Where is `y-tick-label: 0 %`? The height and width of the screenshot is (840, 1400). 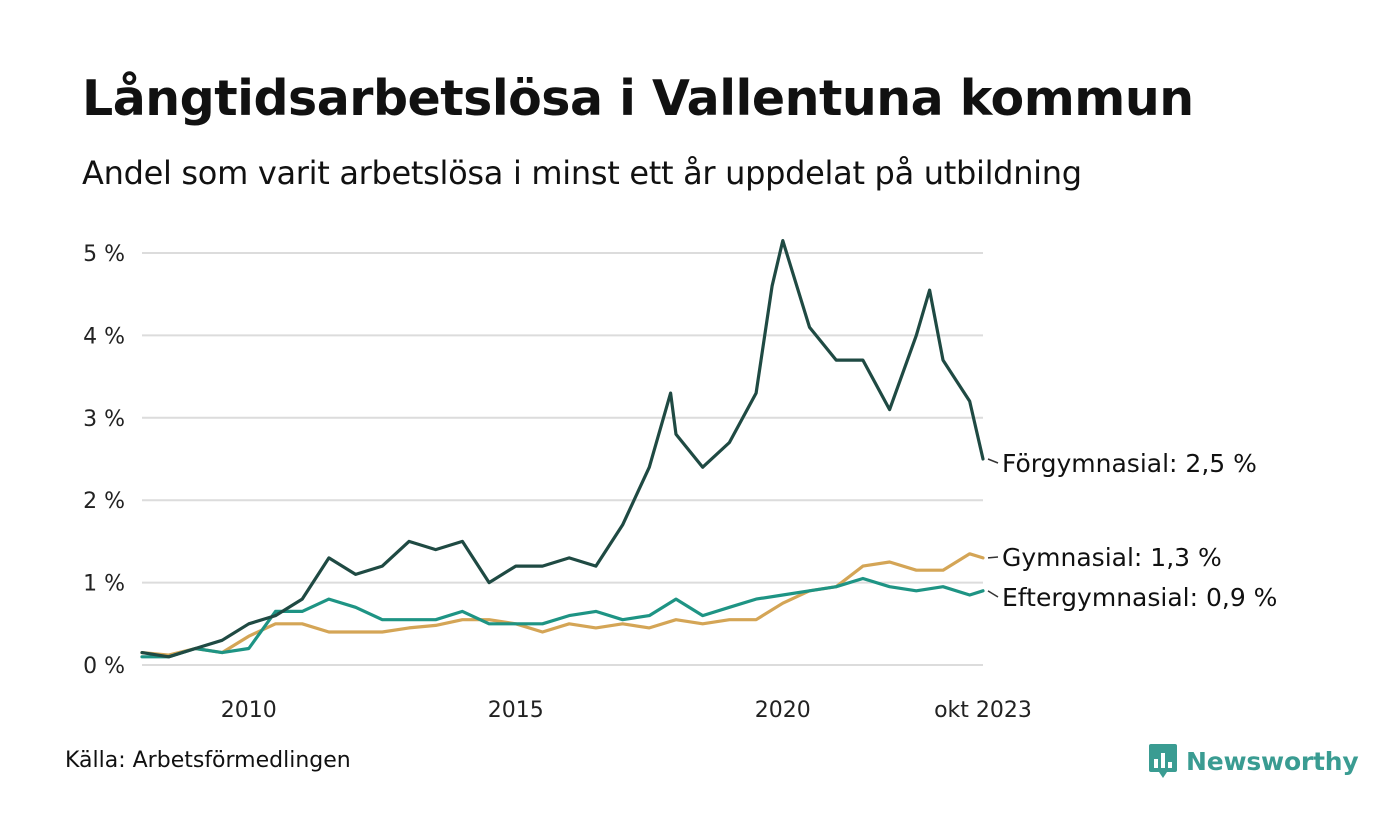
y-tick-label: 0 % is located at coordinates (104, 666).